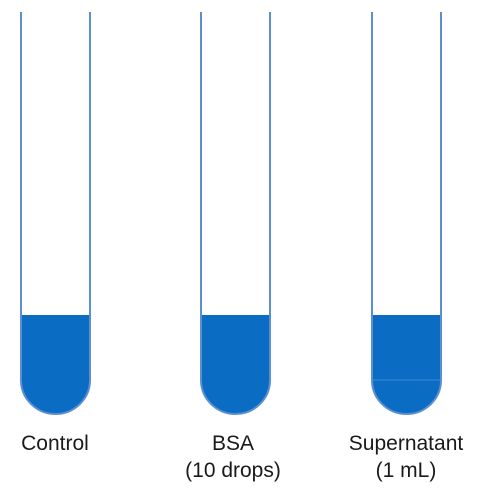  What do you see at coordinates (233, 443) in the screenshot?
I see `label-line: BSA` at bounding box center [233, 443].